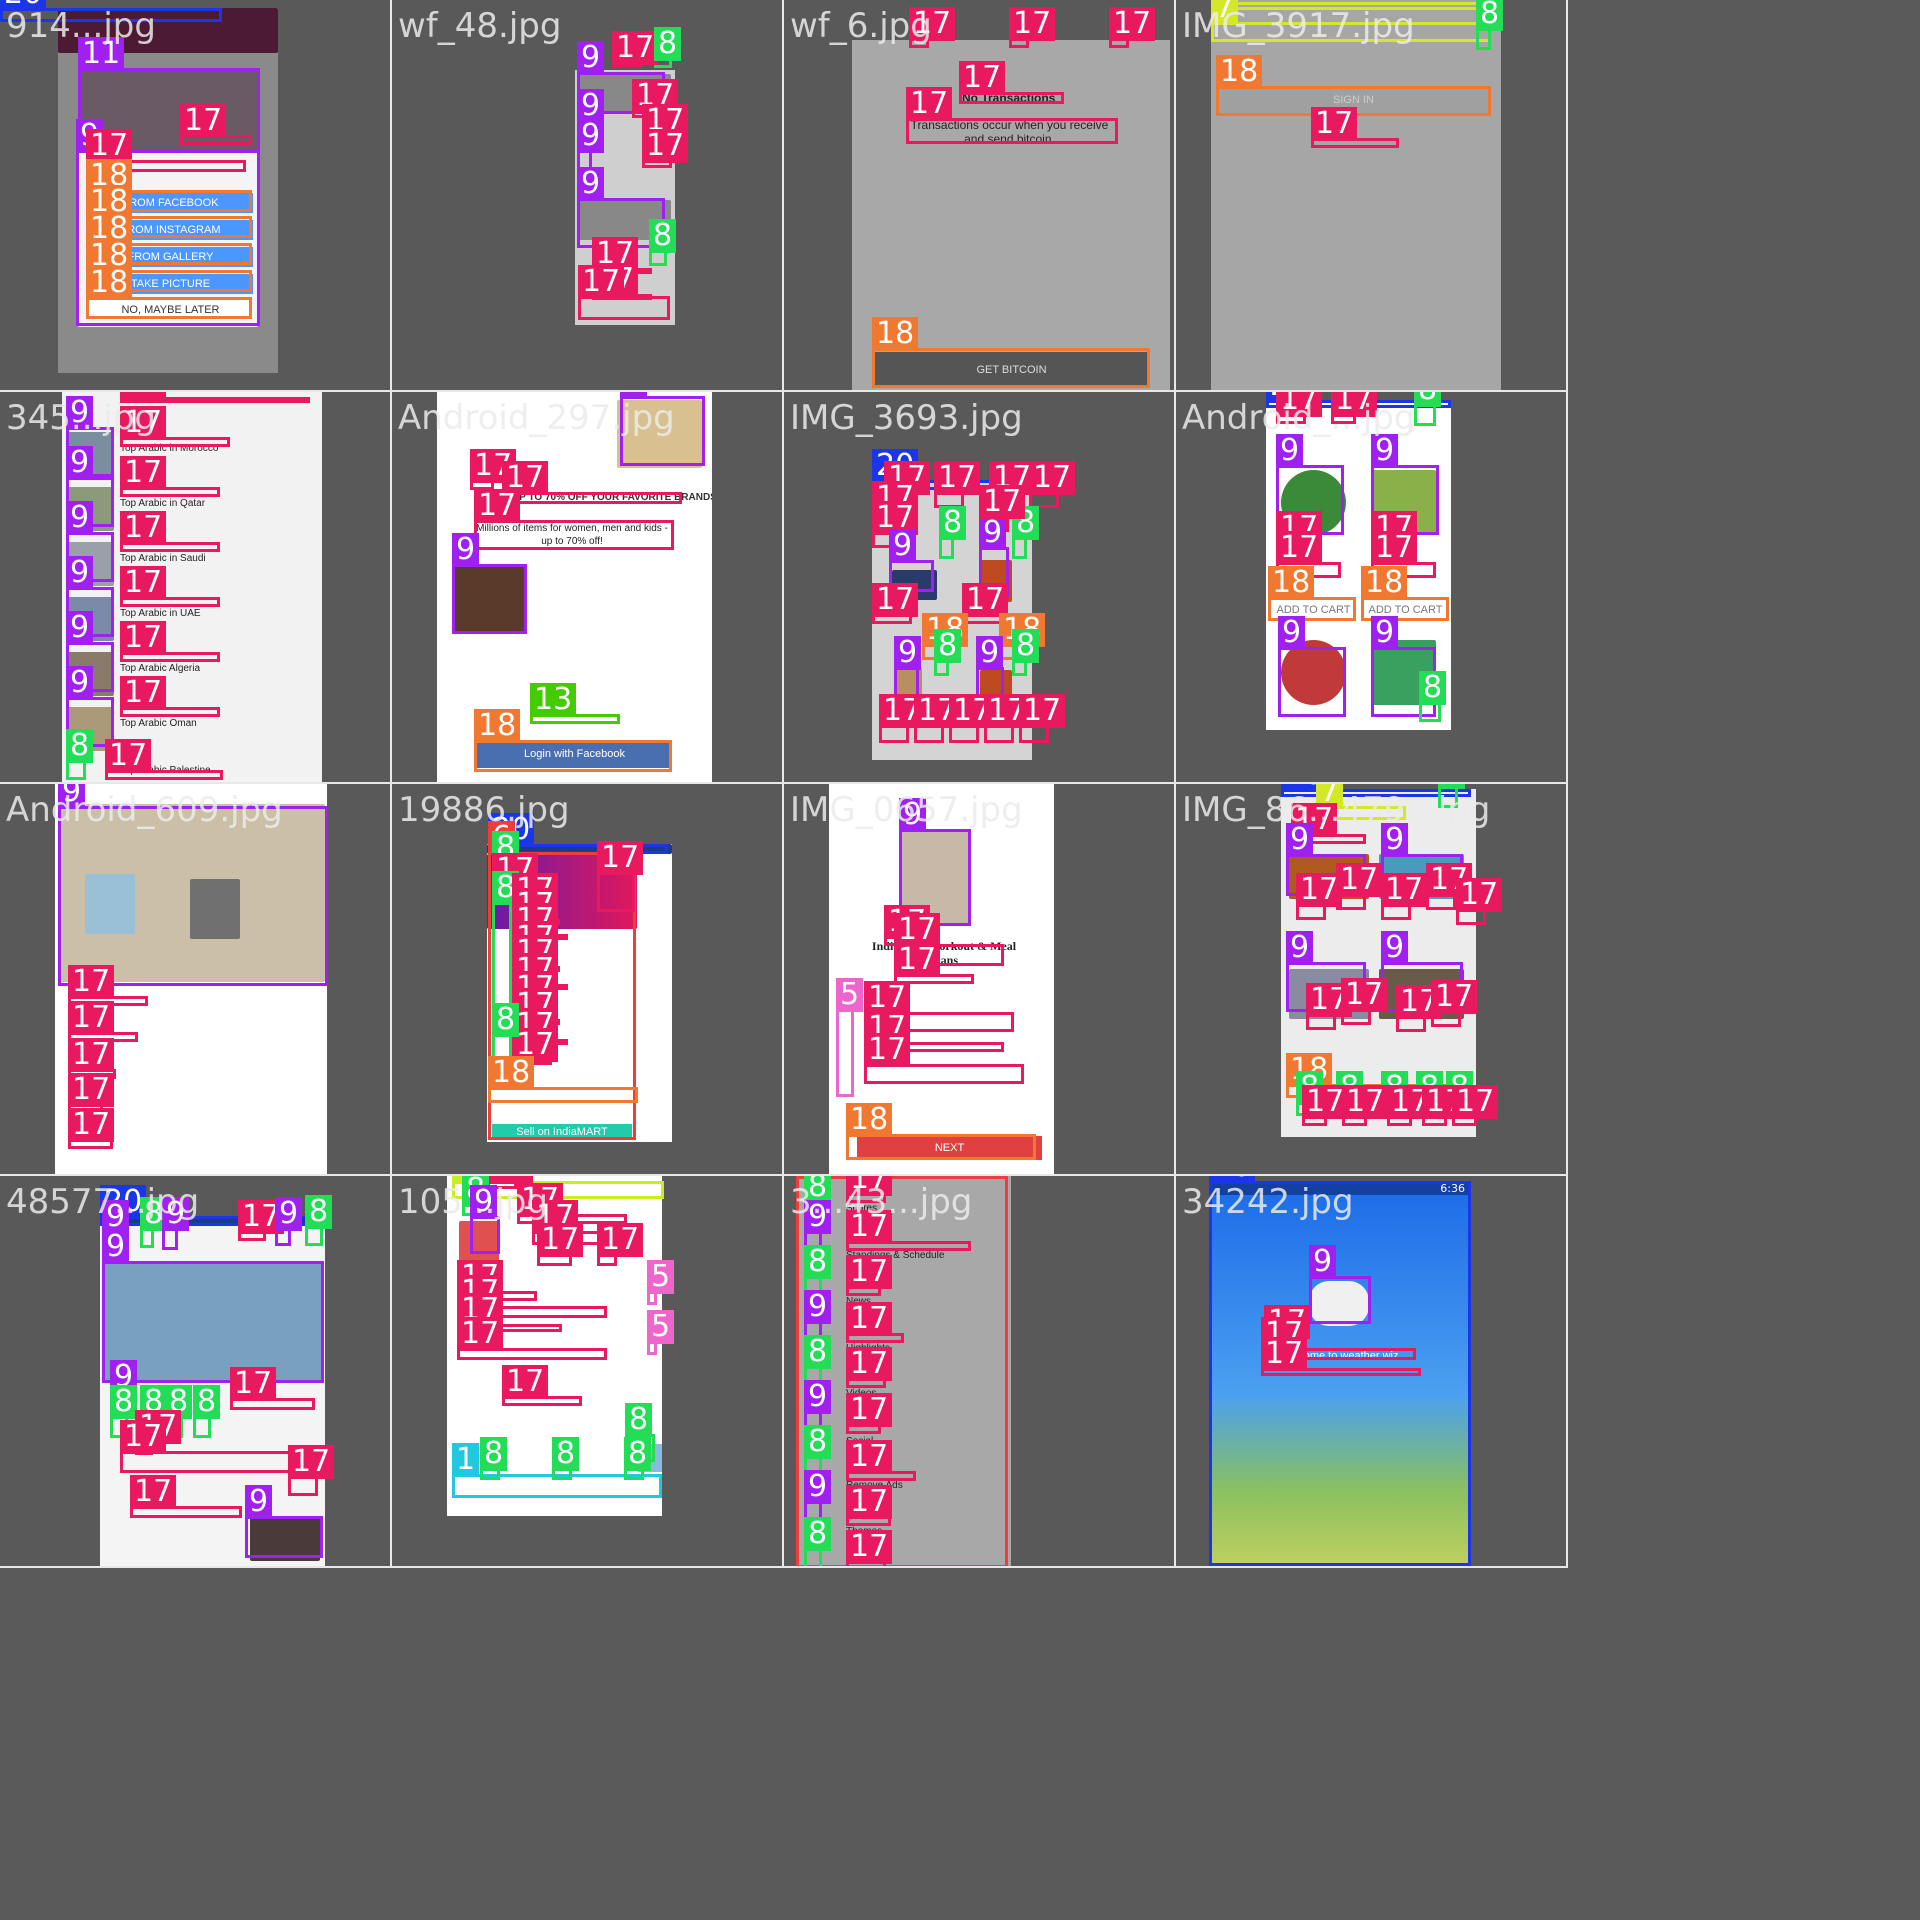 Image resolution: width=1920 pixels, height=1920 pixels. I want to click on tile-filename: IMG_86...479...jpg, so click(1336, 810).